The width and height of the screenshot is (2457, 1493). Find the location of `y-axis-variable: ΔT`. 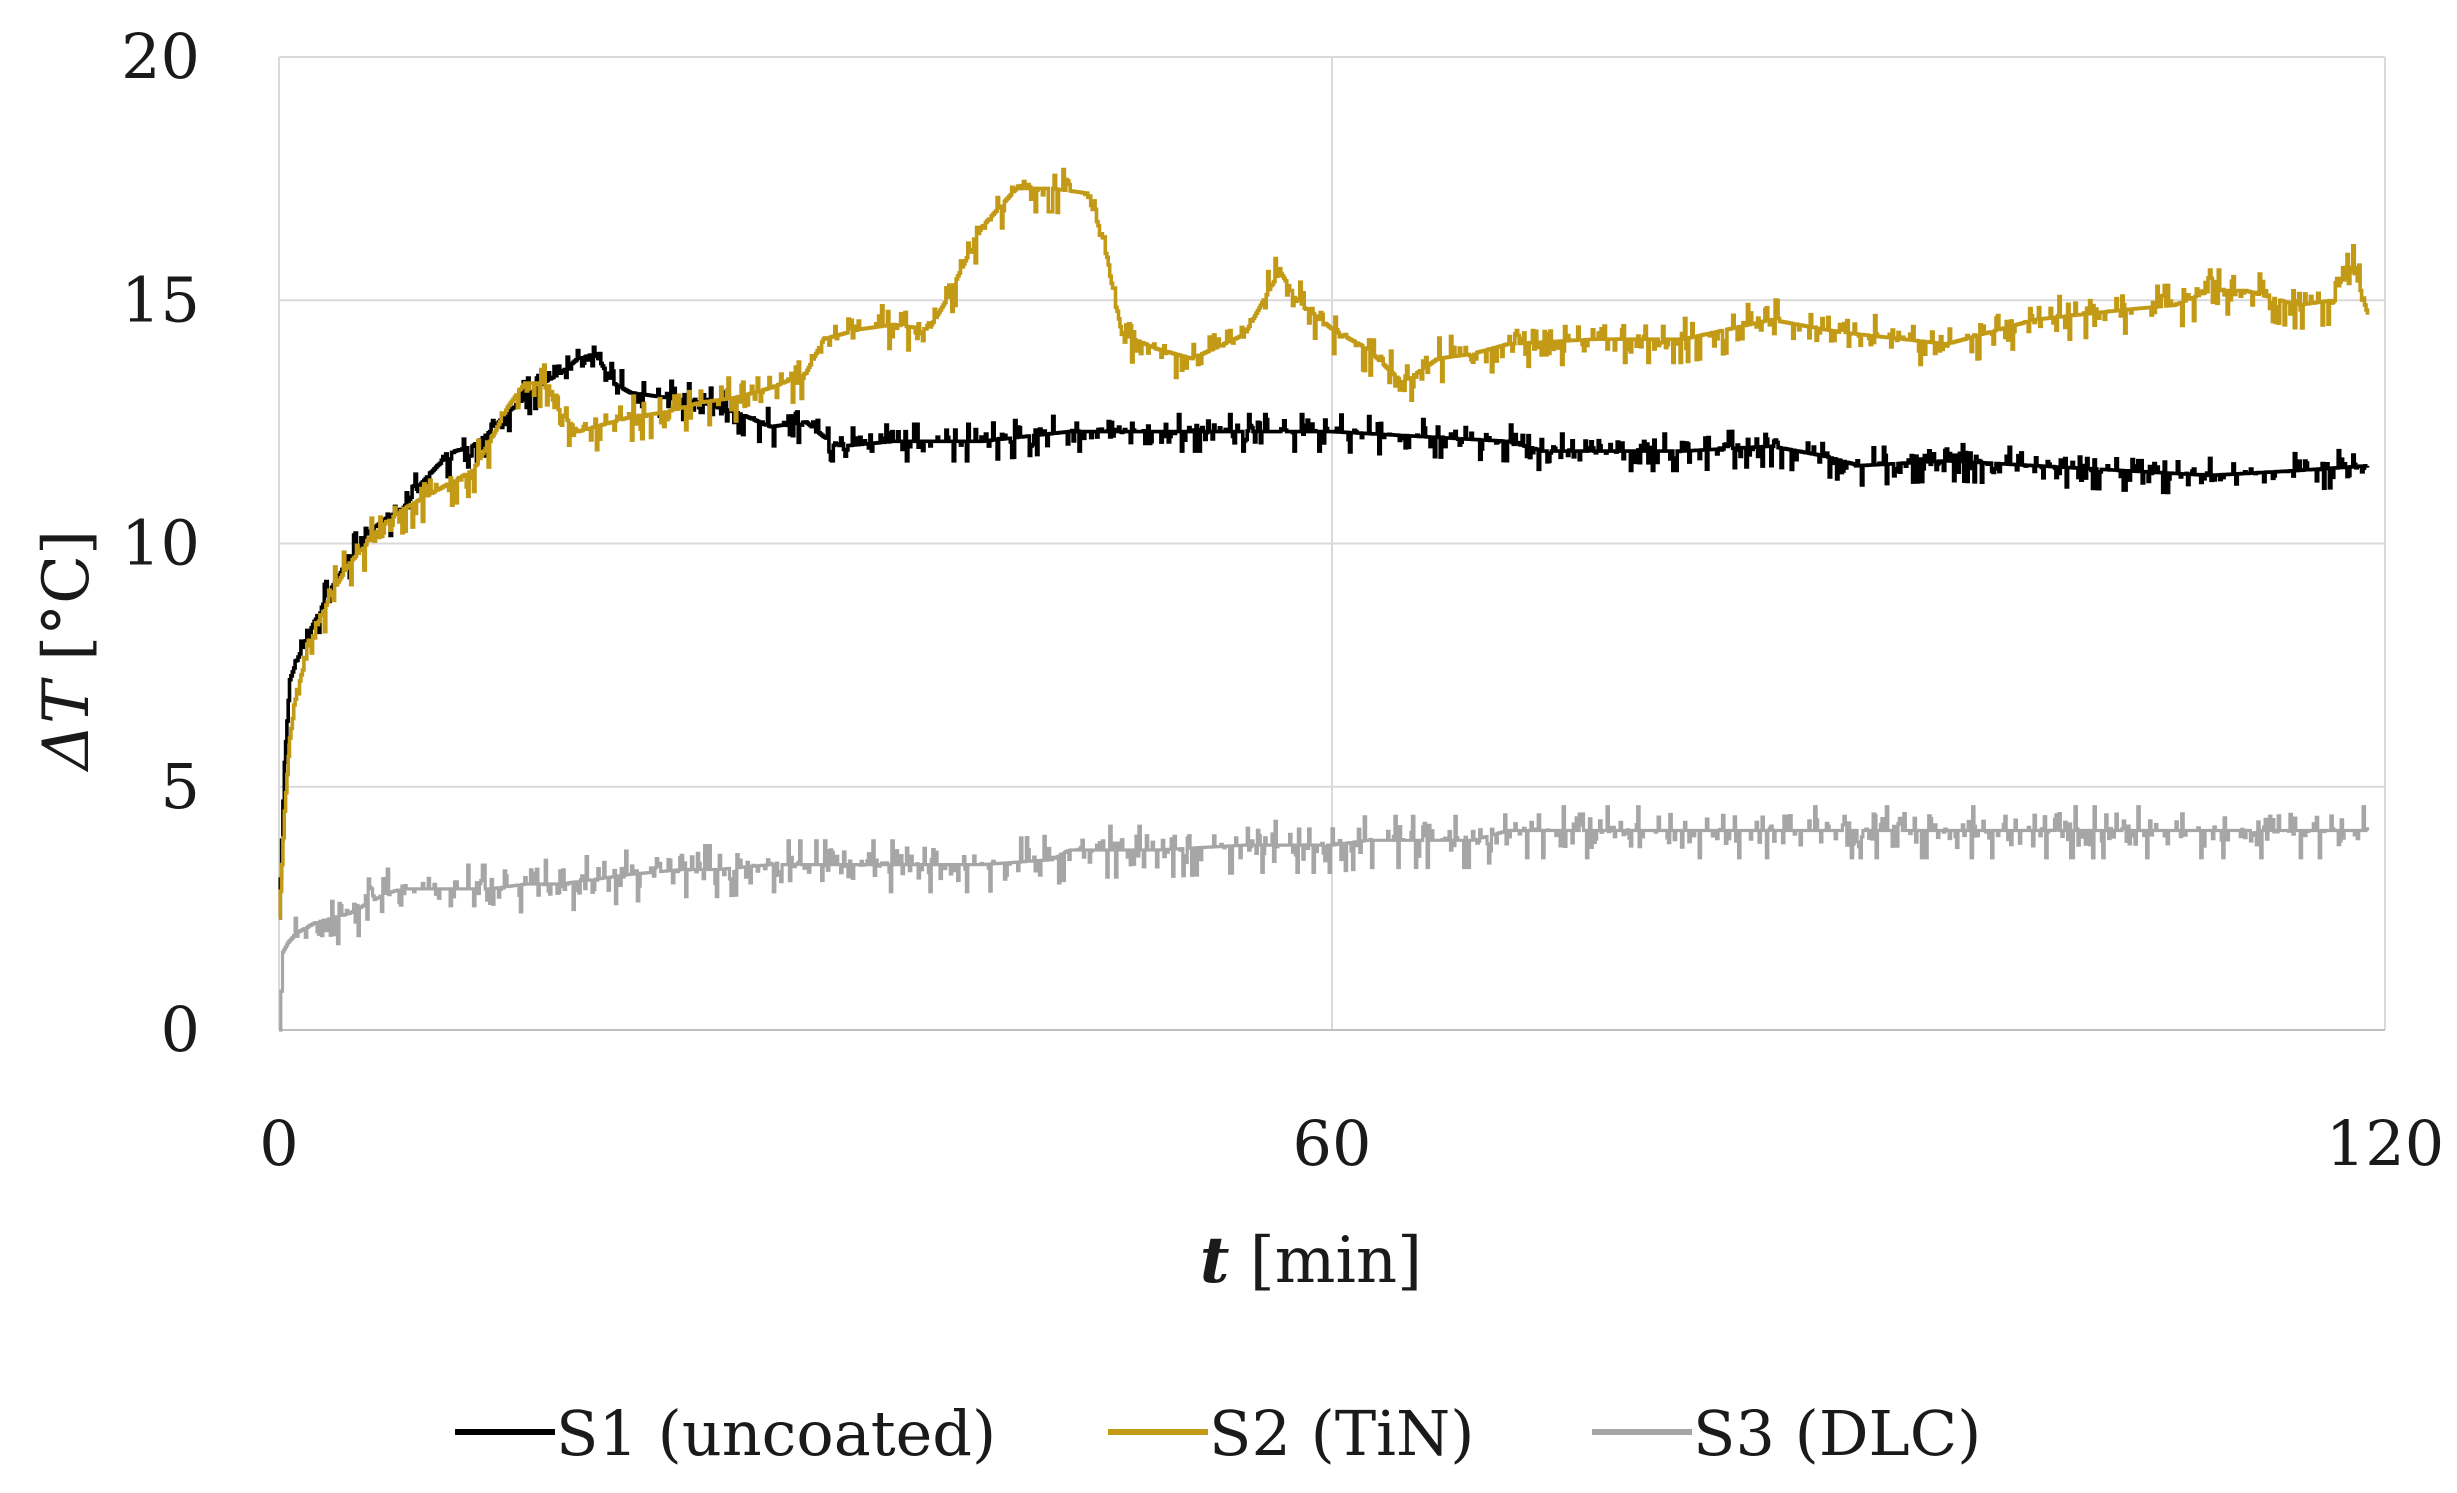

y-axis-variable: ΔT is located at coordinates (67, 725).